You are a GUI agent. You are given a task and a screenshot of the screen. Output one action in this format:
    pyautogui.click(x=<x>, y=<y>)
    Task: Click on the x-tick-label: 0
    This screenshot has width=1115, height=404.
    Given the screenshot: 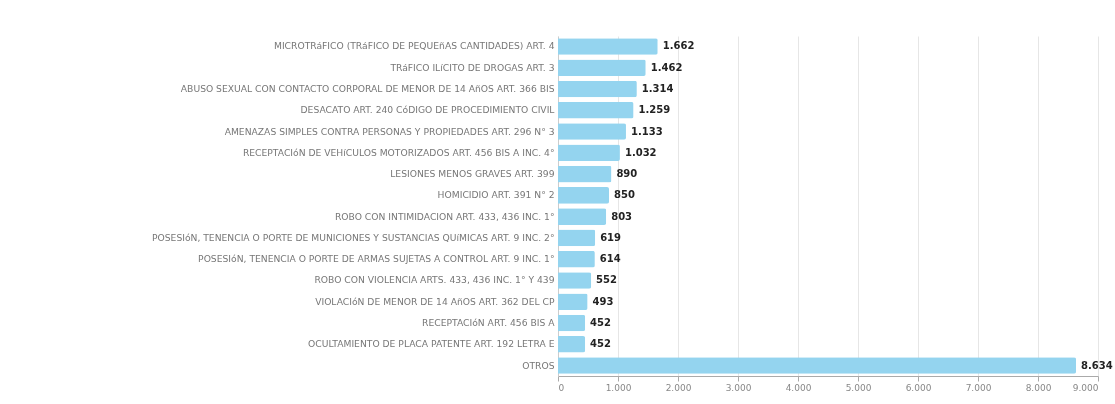 What is the action you would take?
    pyautogui.click(x=561, y=387)
    